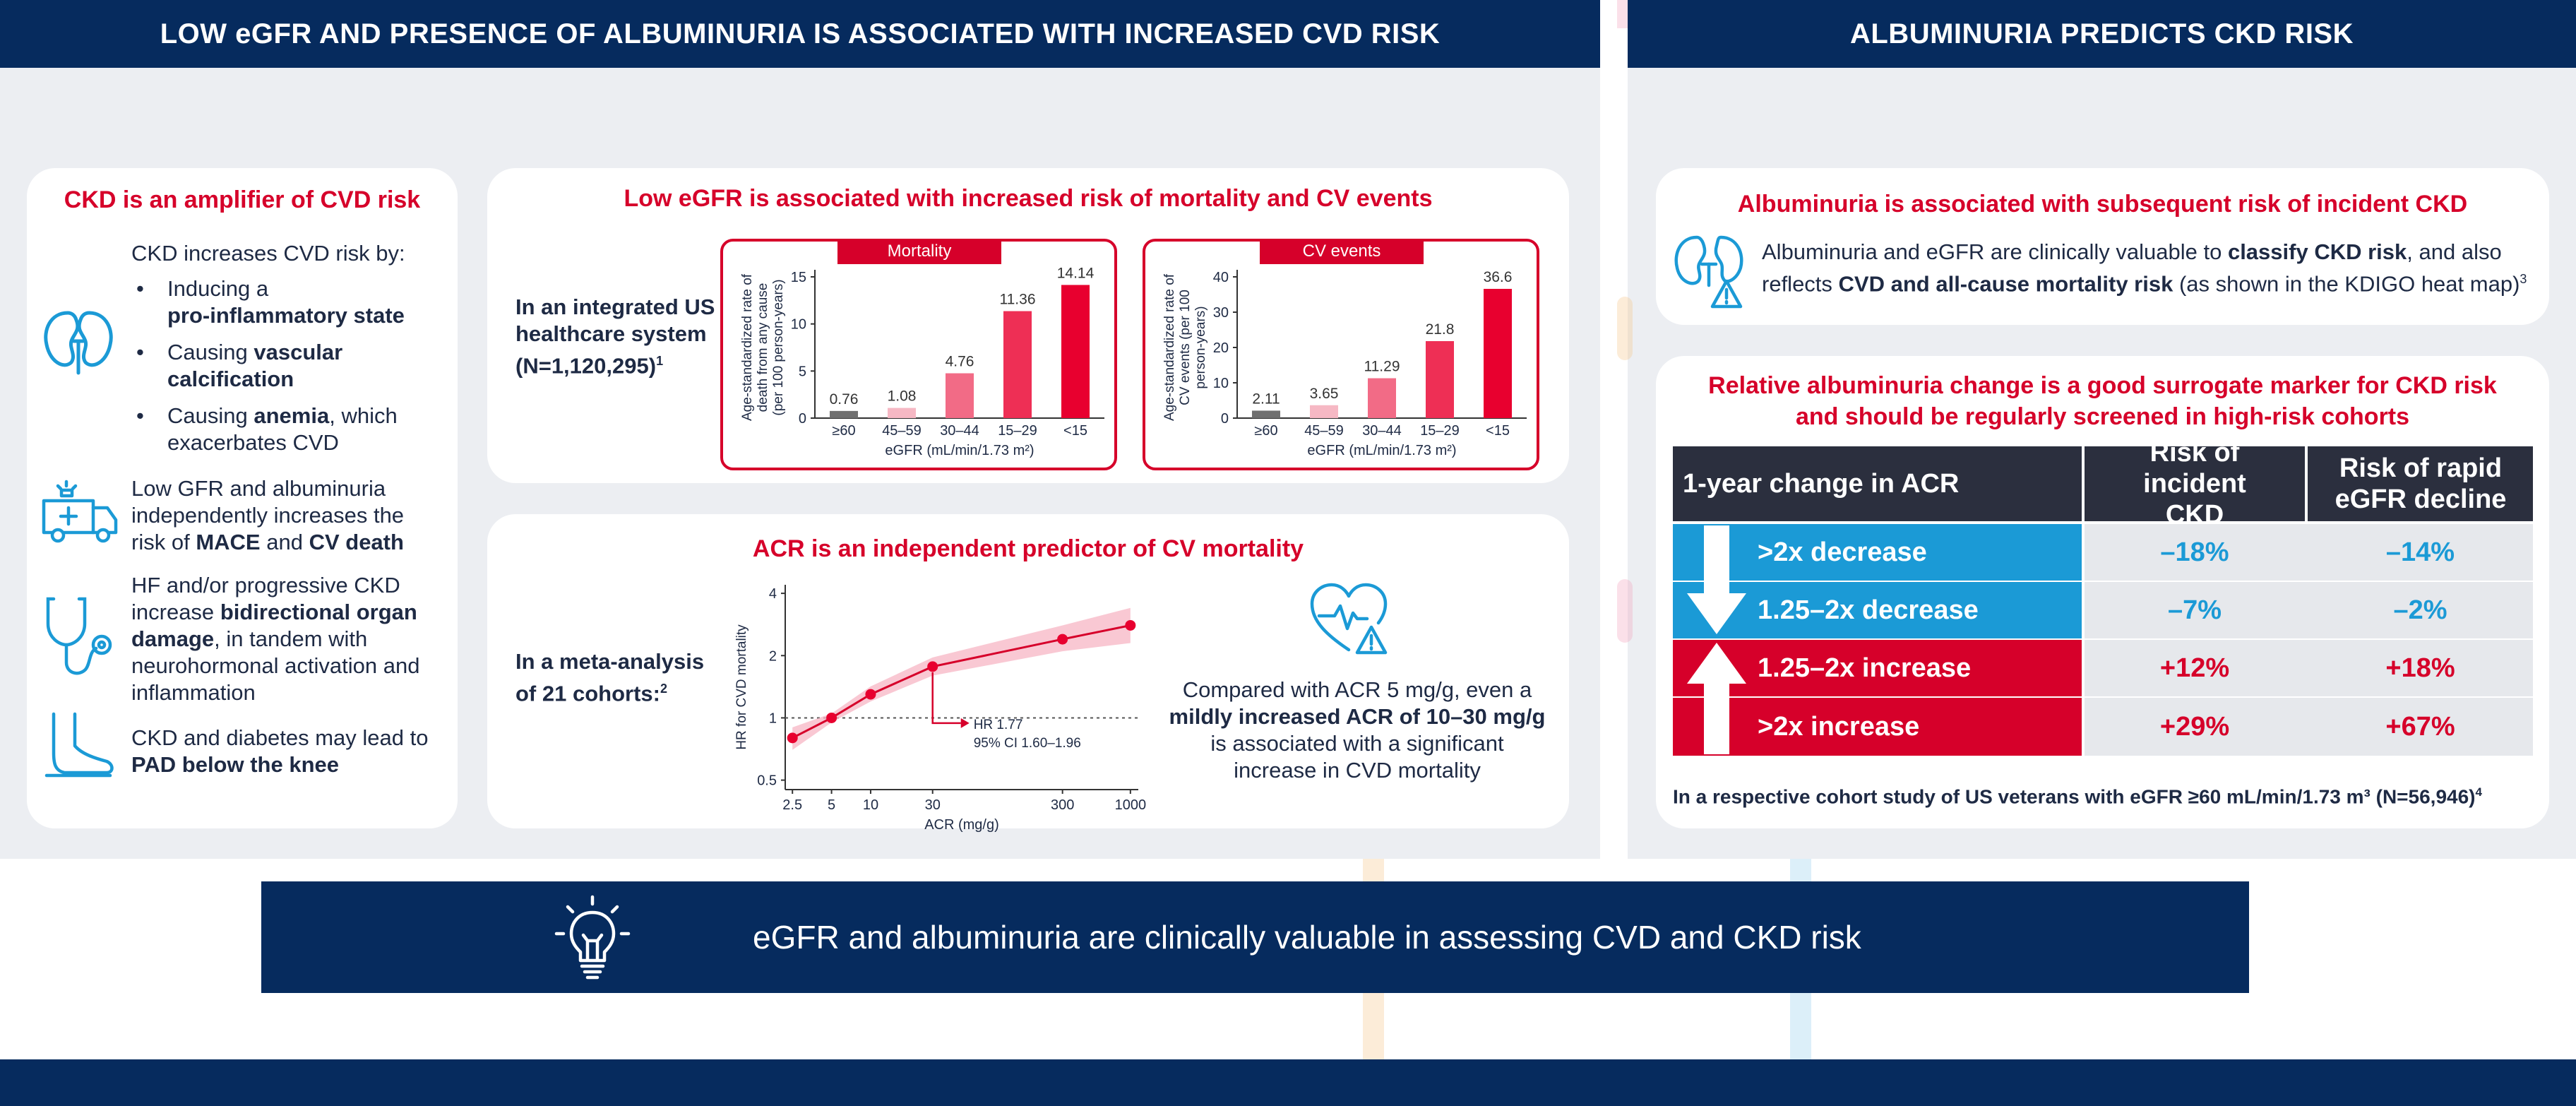  Describe the element at coordinates (1498, 431) in the screenshot. I see `cv-events-category-label: <15` at that location.